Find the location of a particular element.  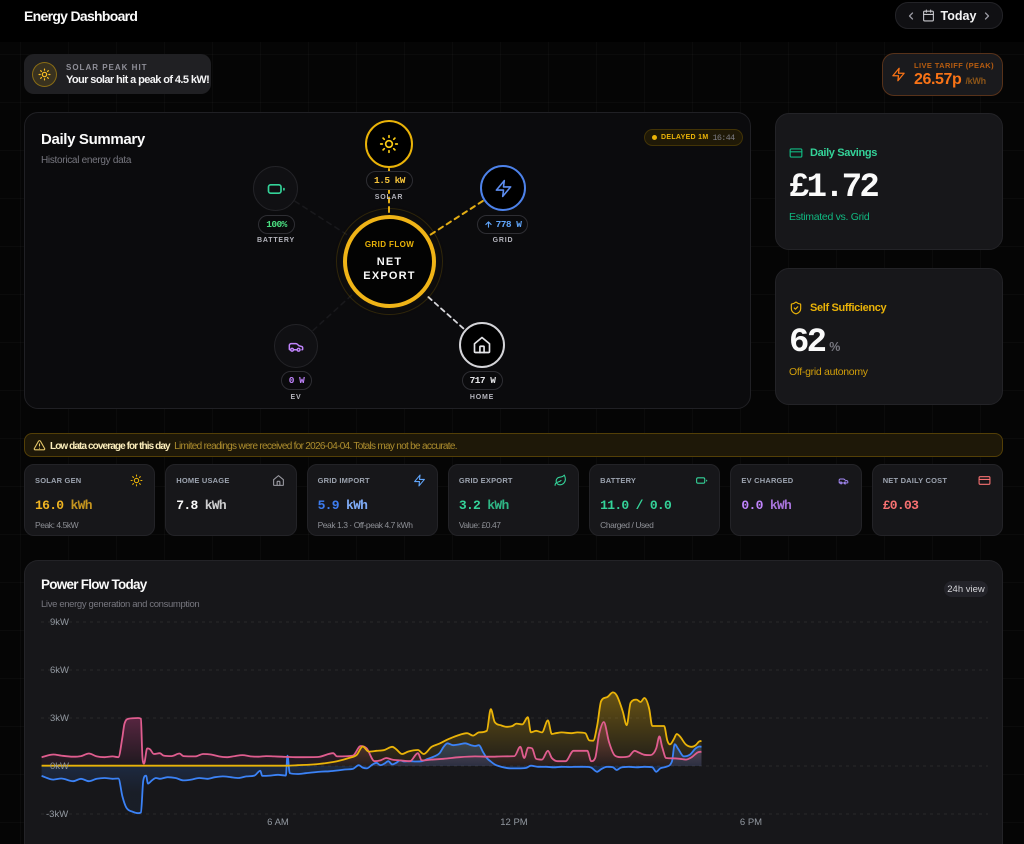

svg-text: 0kW is located at coordinates (59, 766).